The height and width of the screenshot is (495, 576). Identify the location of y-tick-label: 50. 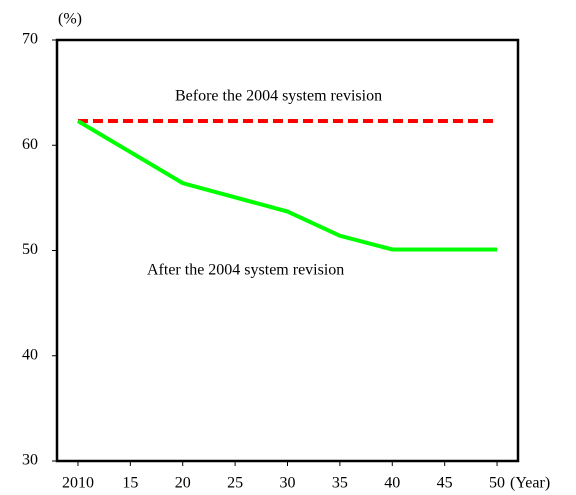
(30, 249).